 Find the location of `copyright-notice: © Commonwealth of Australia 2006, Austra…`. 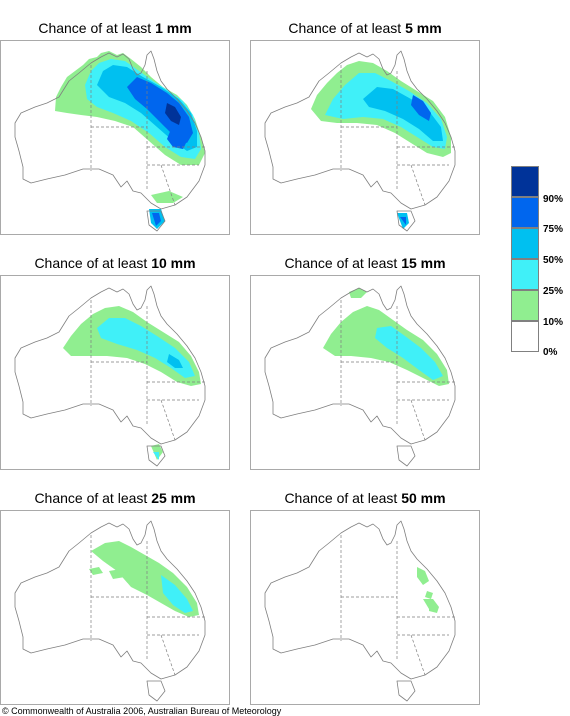

copyright-notice: © Commonwealth of Australia 2006, Austra… is located at coordinates (142, 711).